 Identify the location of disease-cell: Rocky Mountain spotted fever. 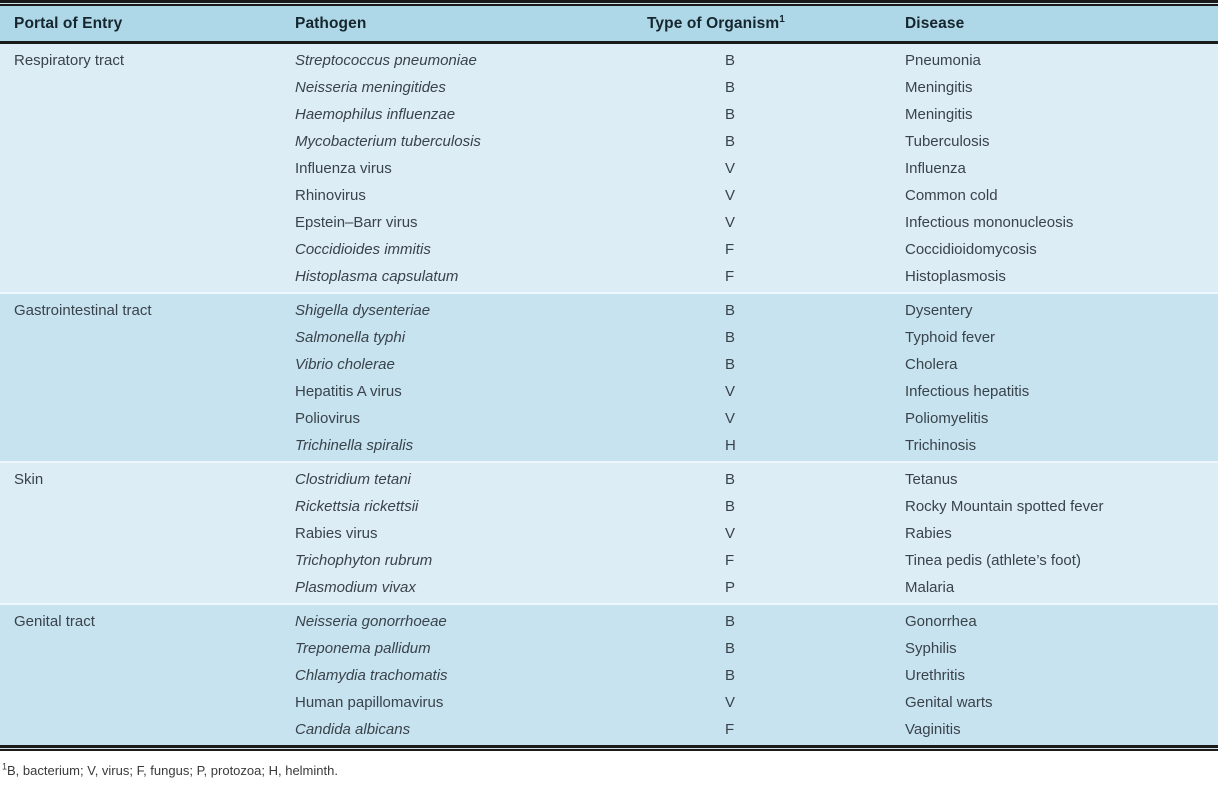
(1004, 506).